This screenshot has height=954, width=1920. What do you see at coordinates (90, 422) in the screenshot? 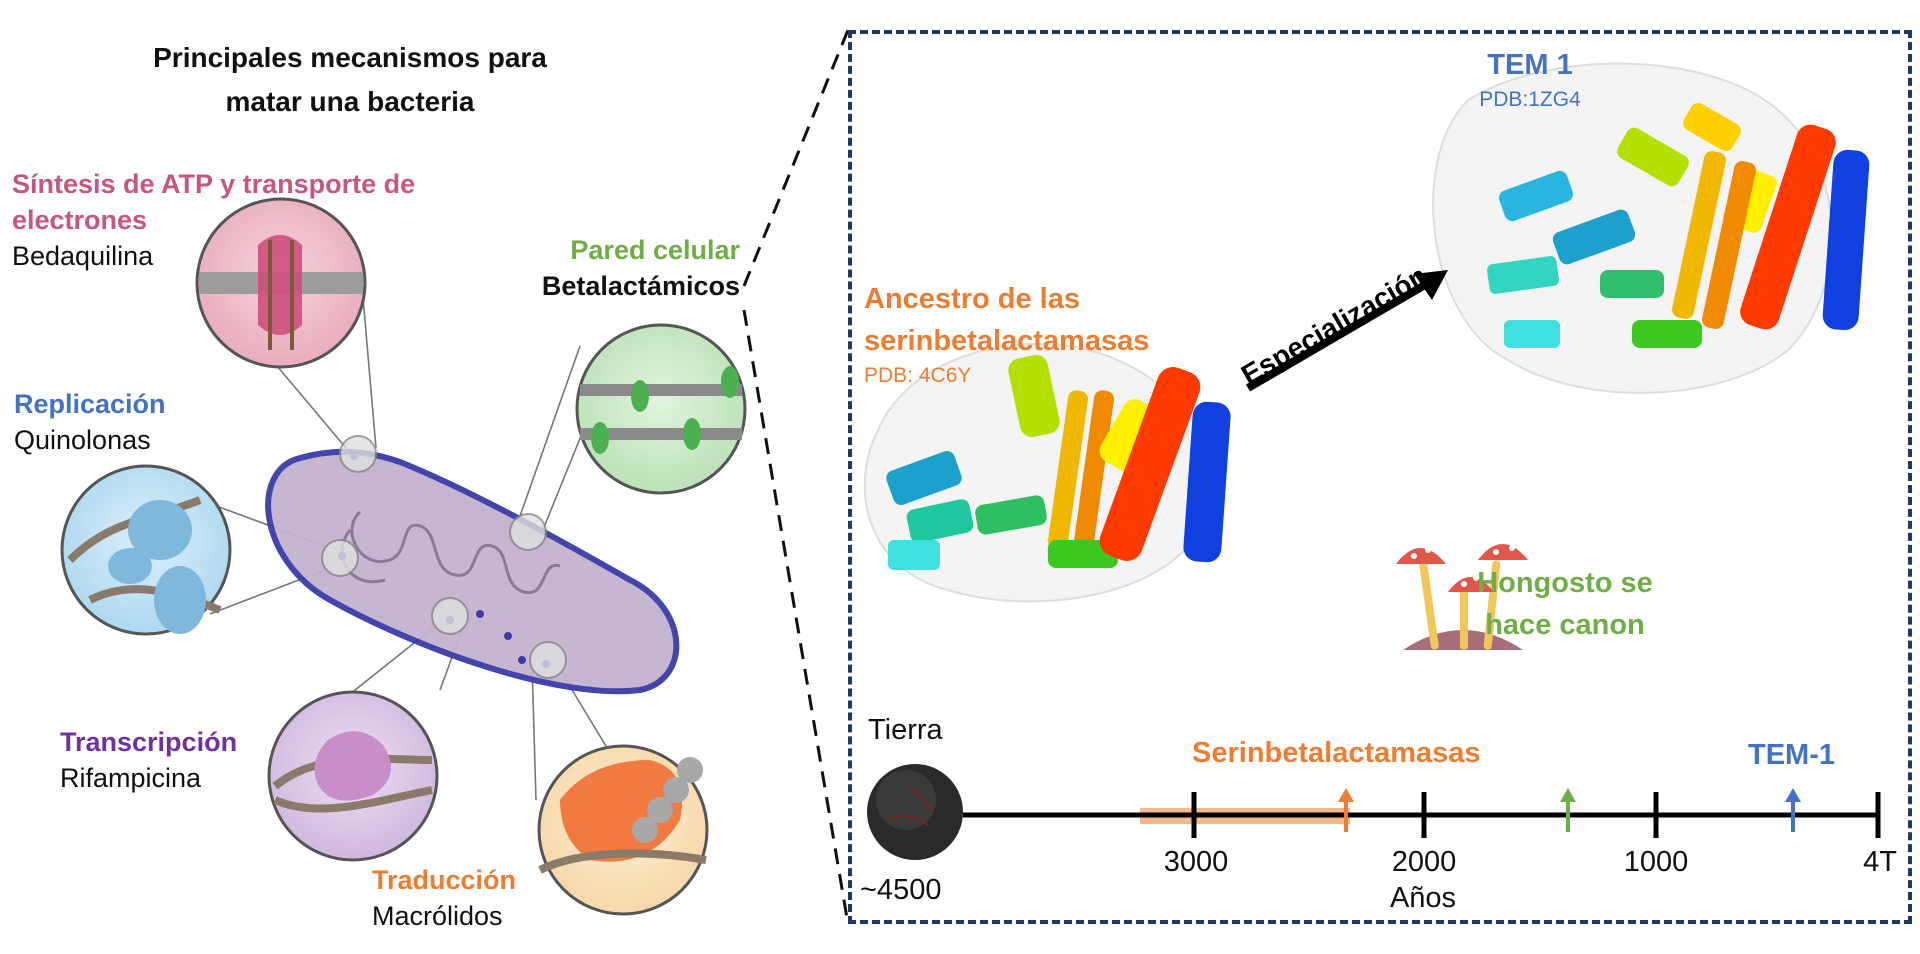
I see `mechanism-replication: Replicación Quinolonas` at bounding box center [90, 422].